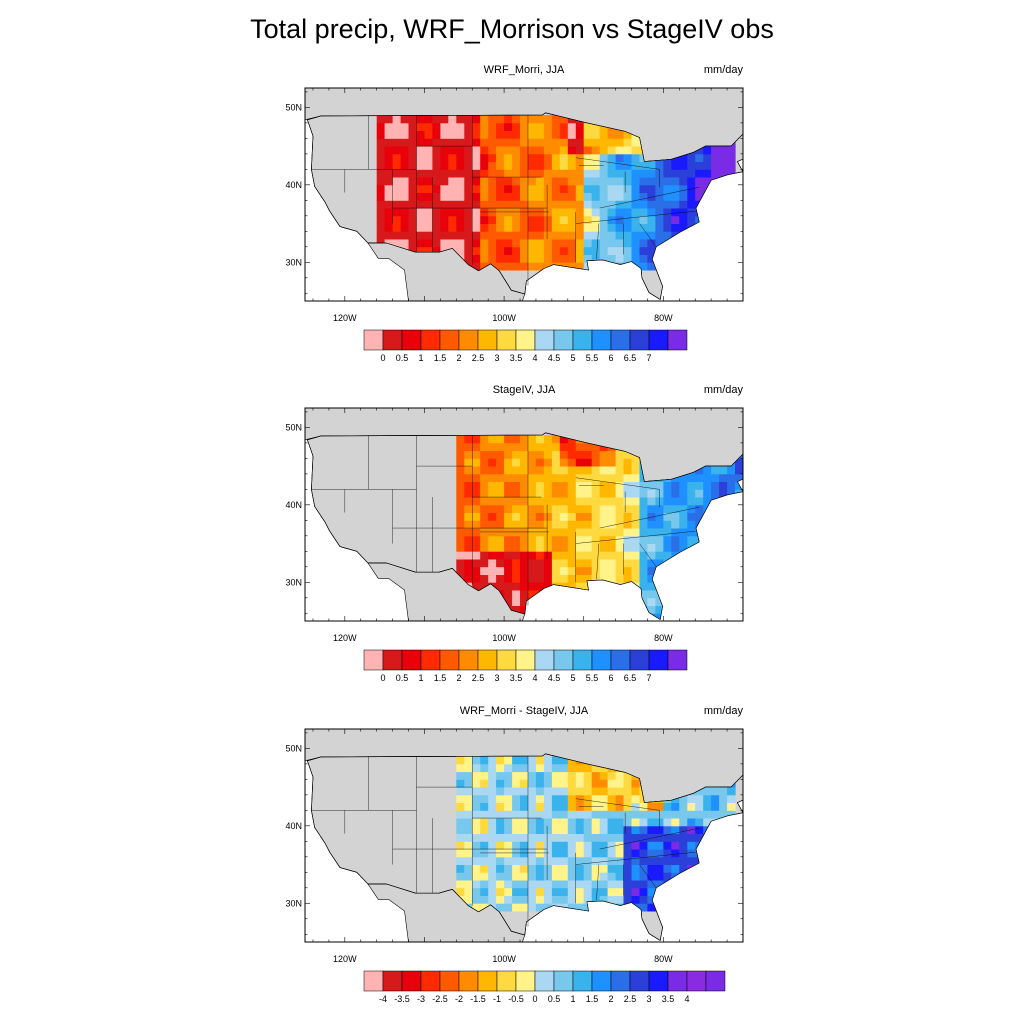  I want to click on colorbar-label: -4, so click(383, 999).